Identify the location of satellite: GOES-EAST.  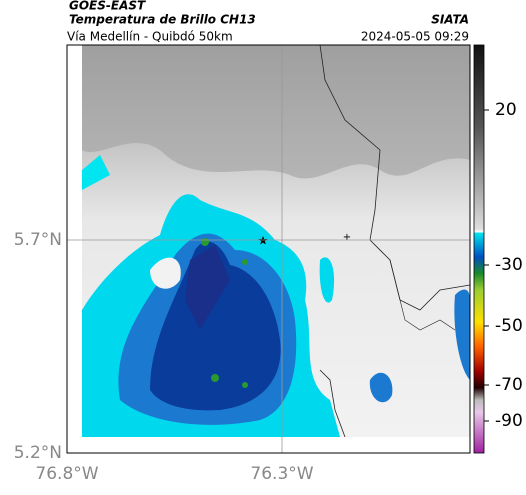
(107, 6).